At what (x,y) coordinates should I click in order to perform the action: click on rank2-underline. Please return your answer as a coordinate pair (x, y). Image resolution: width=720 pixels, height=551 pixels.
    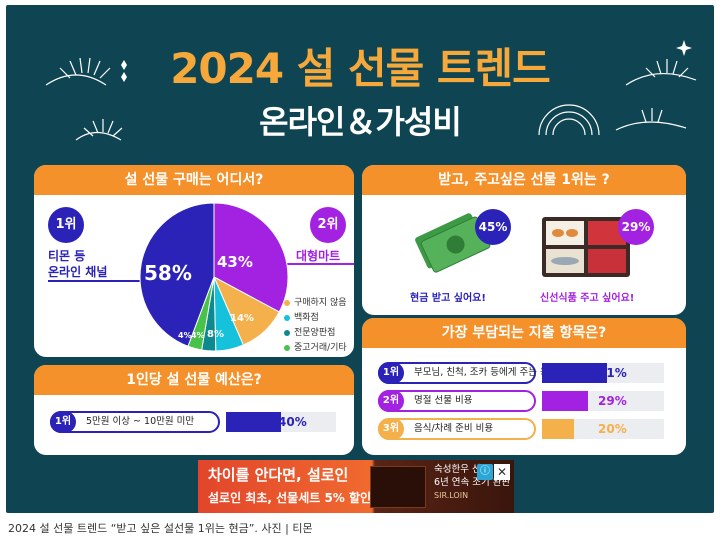
    Looking at the image, I should click on (308, 264).